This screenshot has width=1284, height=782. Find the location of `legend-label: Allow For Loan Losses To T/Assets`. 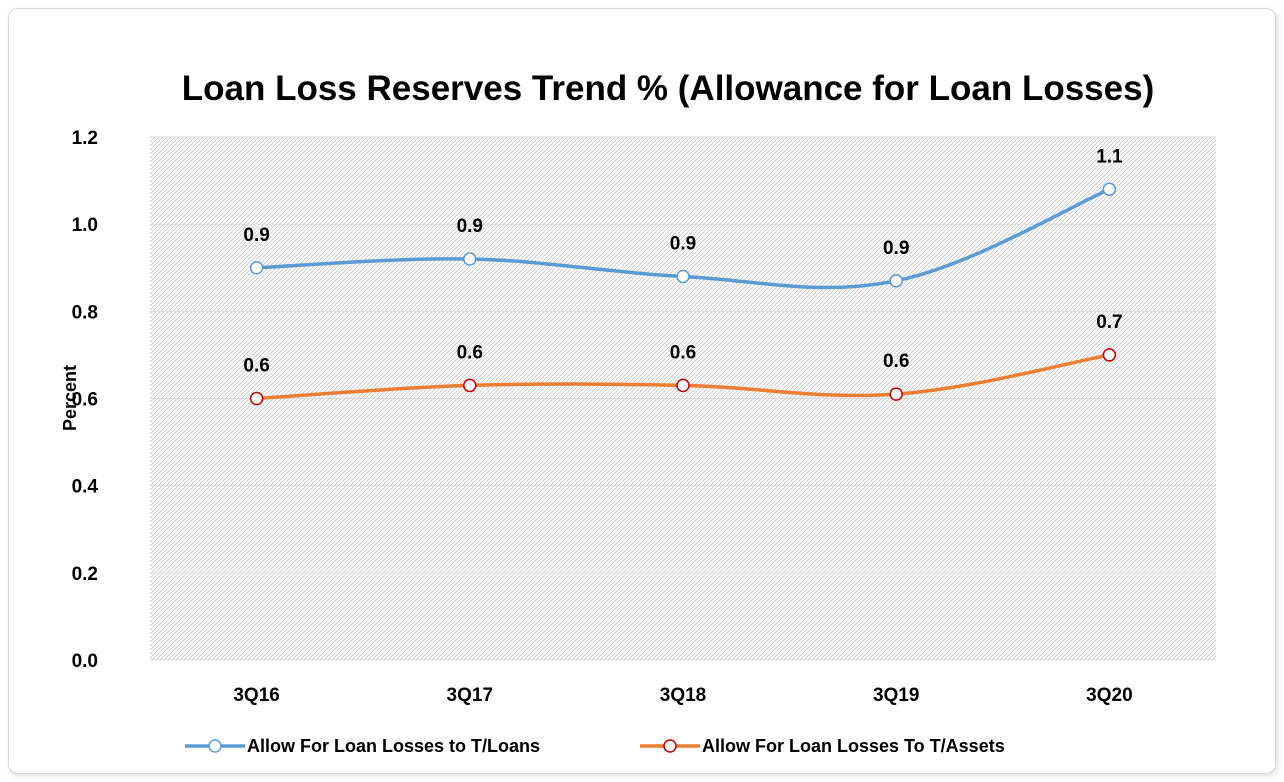

legend-label: Allow For Loan Losses To T/Assets is located at coordinates (853, 746).